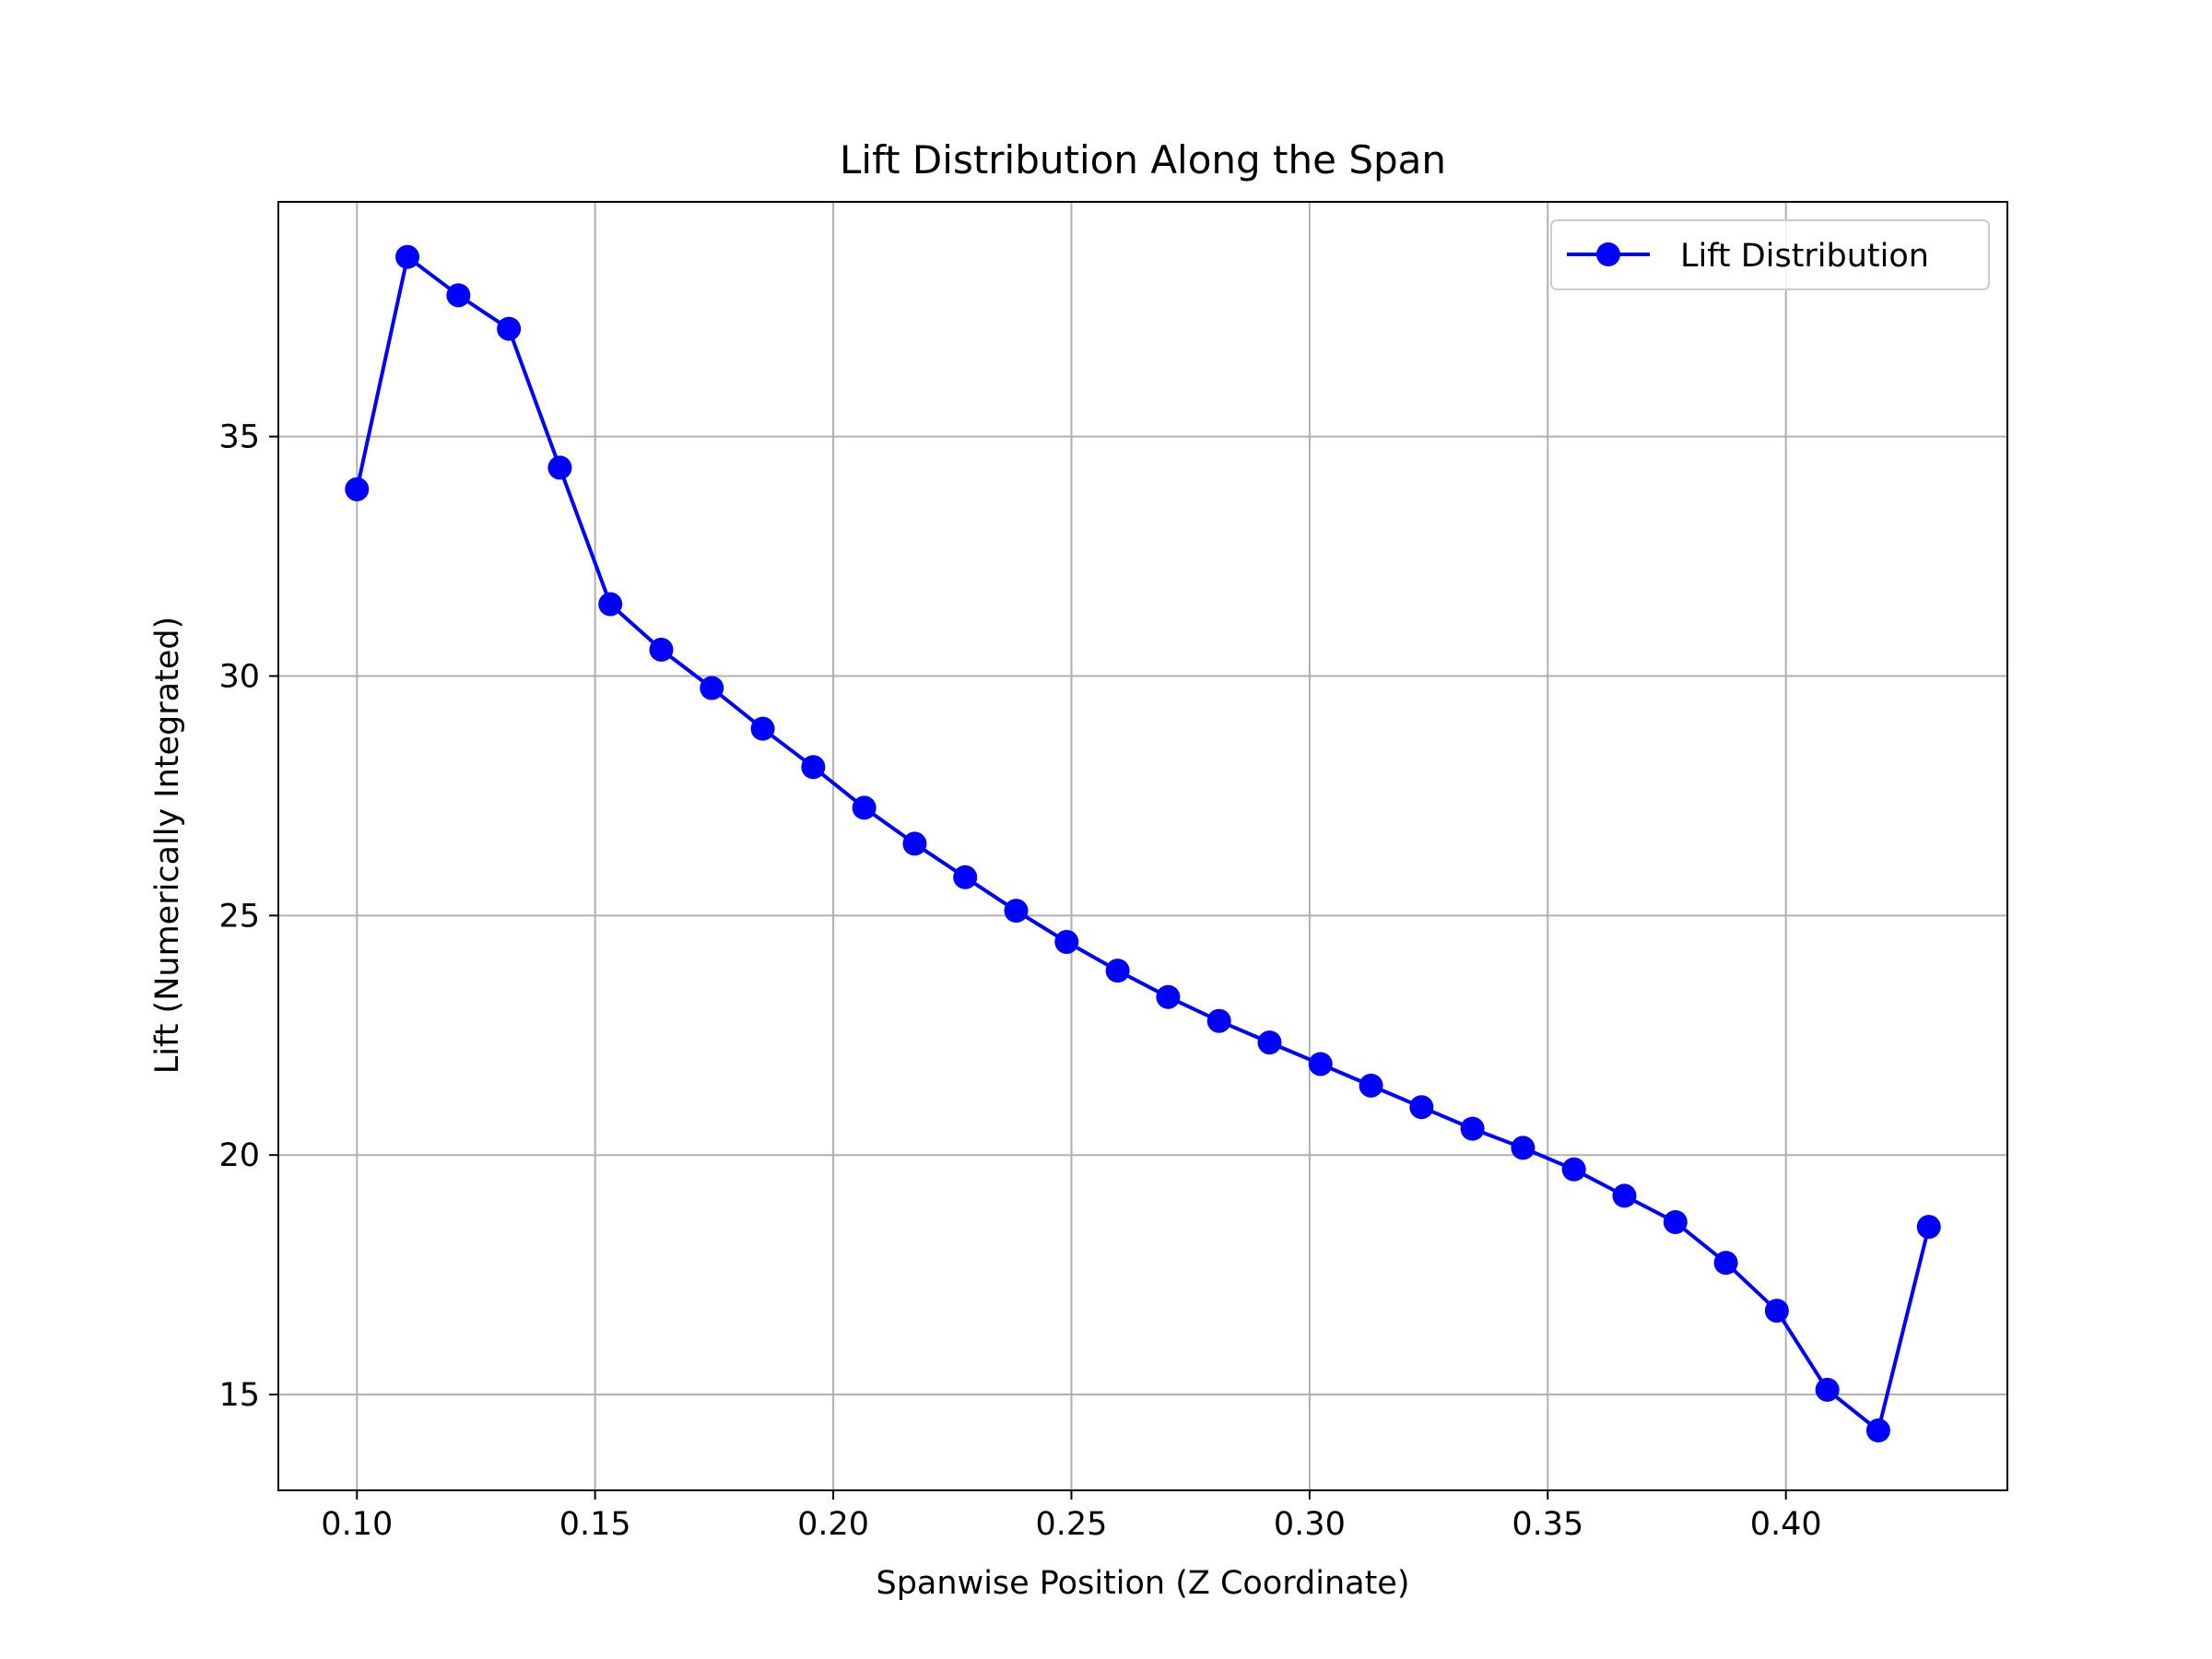 The height and width of the screenshot is (1659, 2212). Describe the element at coordinates (1143, 159) in the screenshot. I see `chart-title: Lift Distribution Along the Span` at that location.